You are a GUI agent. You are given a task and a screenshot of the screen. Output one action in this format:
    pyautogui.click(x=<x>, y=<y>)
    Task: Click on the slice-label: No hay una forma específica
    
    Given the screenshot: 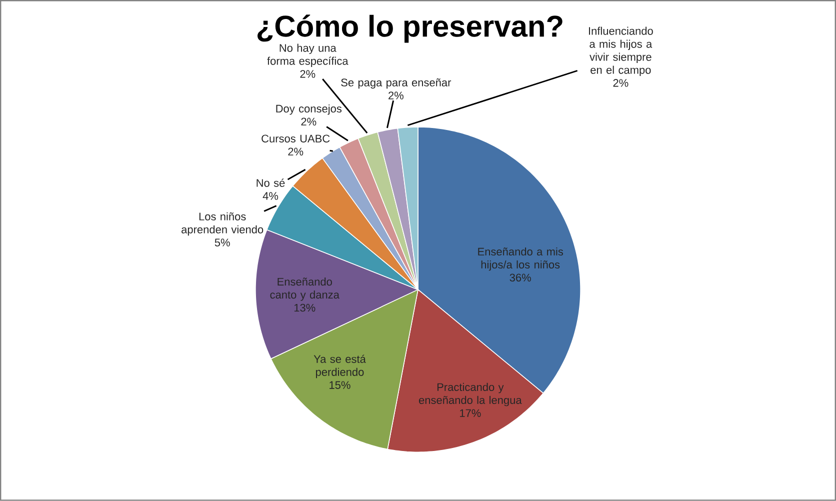 What is the action you would take?
    pyautogui.click(x=307, y=56)
    